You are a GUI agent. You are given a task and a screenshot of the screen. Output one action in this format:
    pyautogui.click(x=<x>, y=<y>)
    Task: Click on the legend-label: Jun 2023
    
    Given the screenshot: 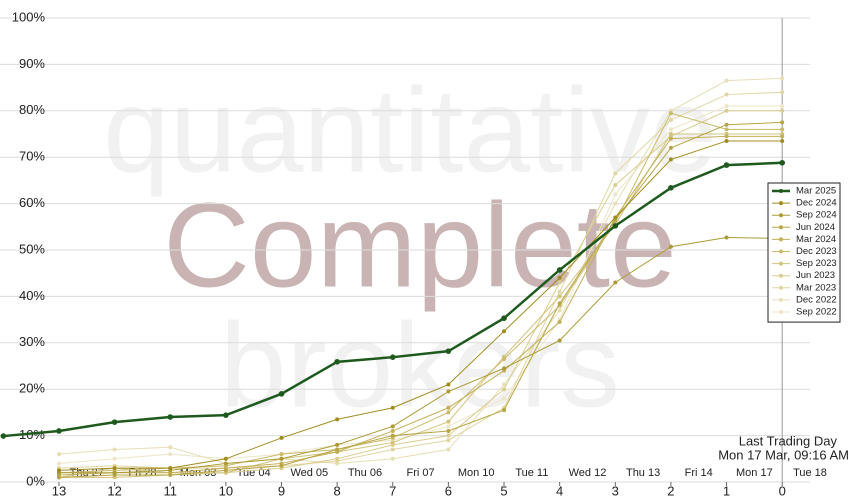 What is the action you would take?
    pyautogui.click(x=815, y=275)
    